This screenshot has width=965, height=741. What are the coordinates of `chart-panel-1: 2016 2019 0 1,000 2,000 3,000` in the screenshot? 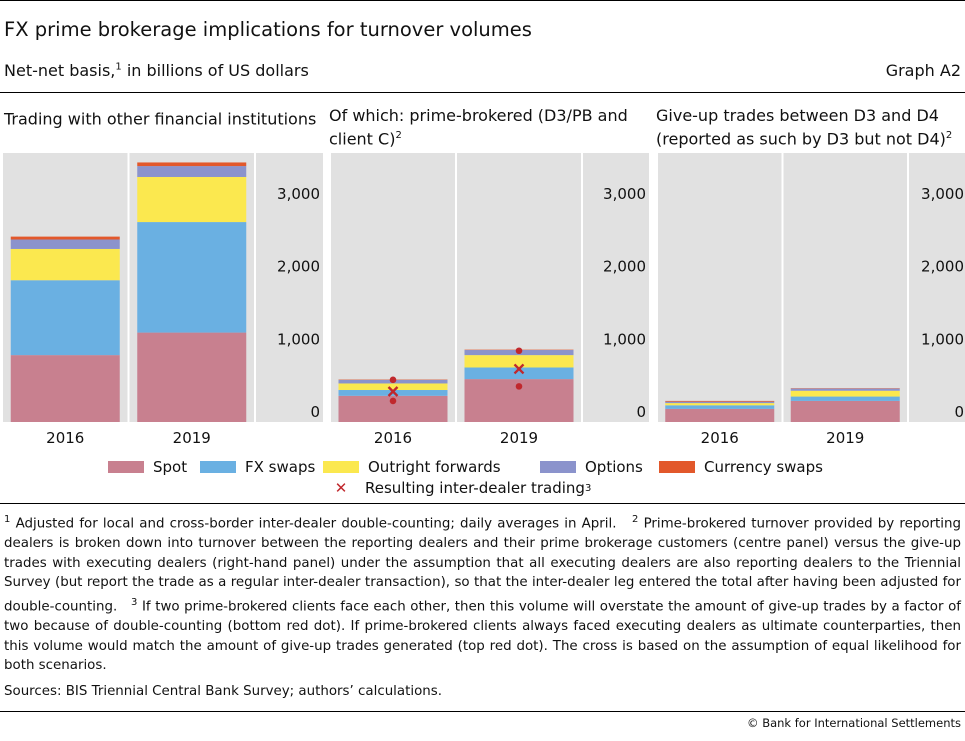 It's located at (163, 300).